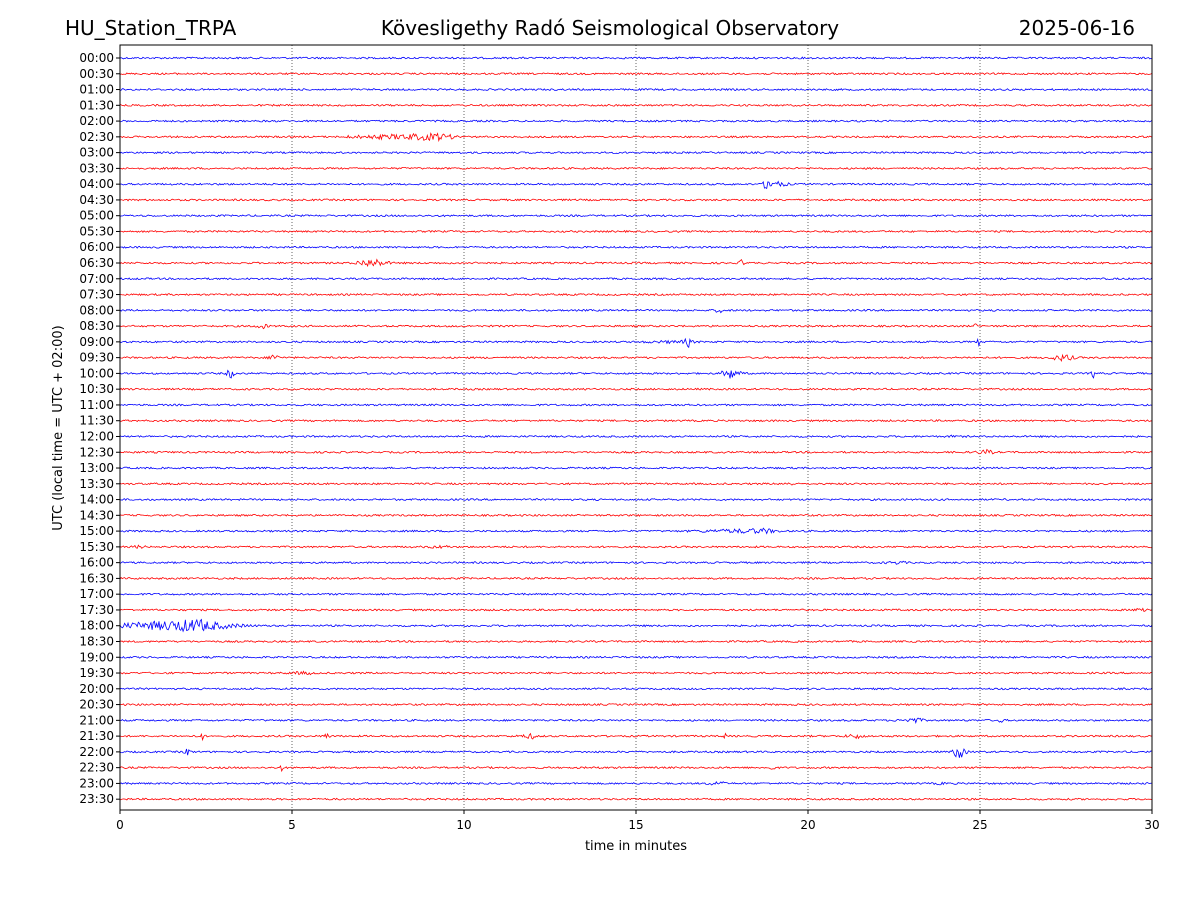  Describe the element at coordinates (96, 200) in the screenshot. I see `row-label: 04:30` at that location.